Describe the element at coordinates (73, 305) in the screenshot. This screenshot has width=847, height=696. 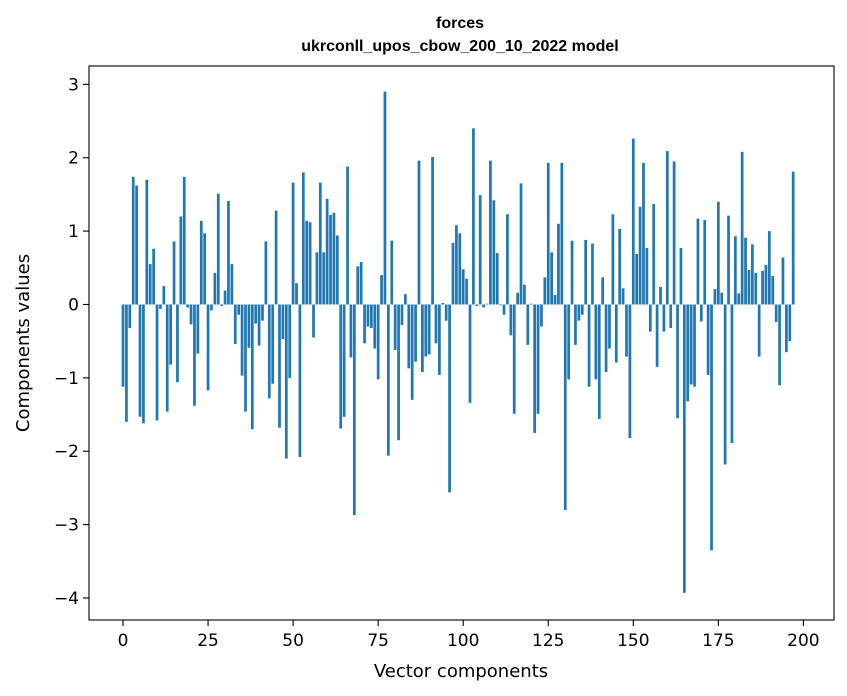
I see `y-tick-label: 0` at that location.